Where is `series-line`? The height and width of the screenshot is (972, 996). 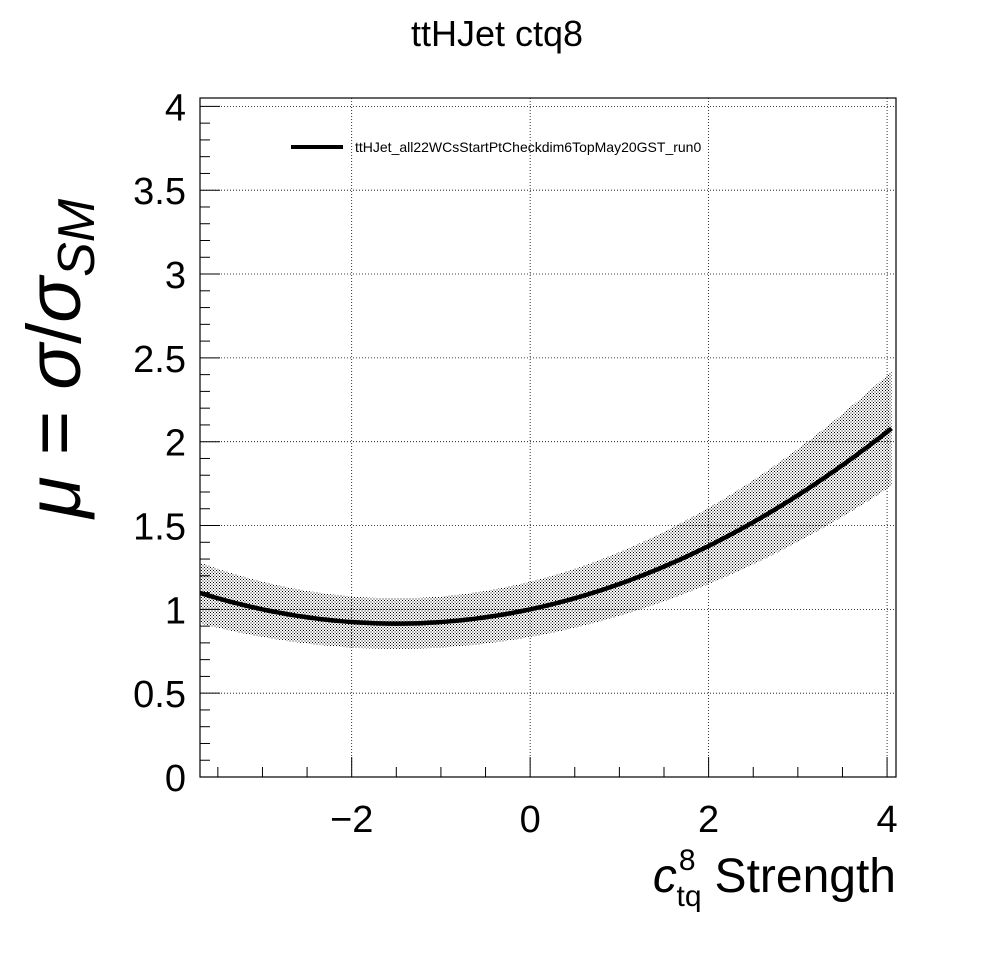 series-line is located at coordinates (546, 526).